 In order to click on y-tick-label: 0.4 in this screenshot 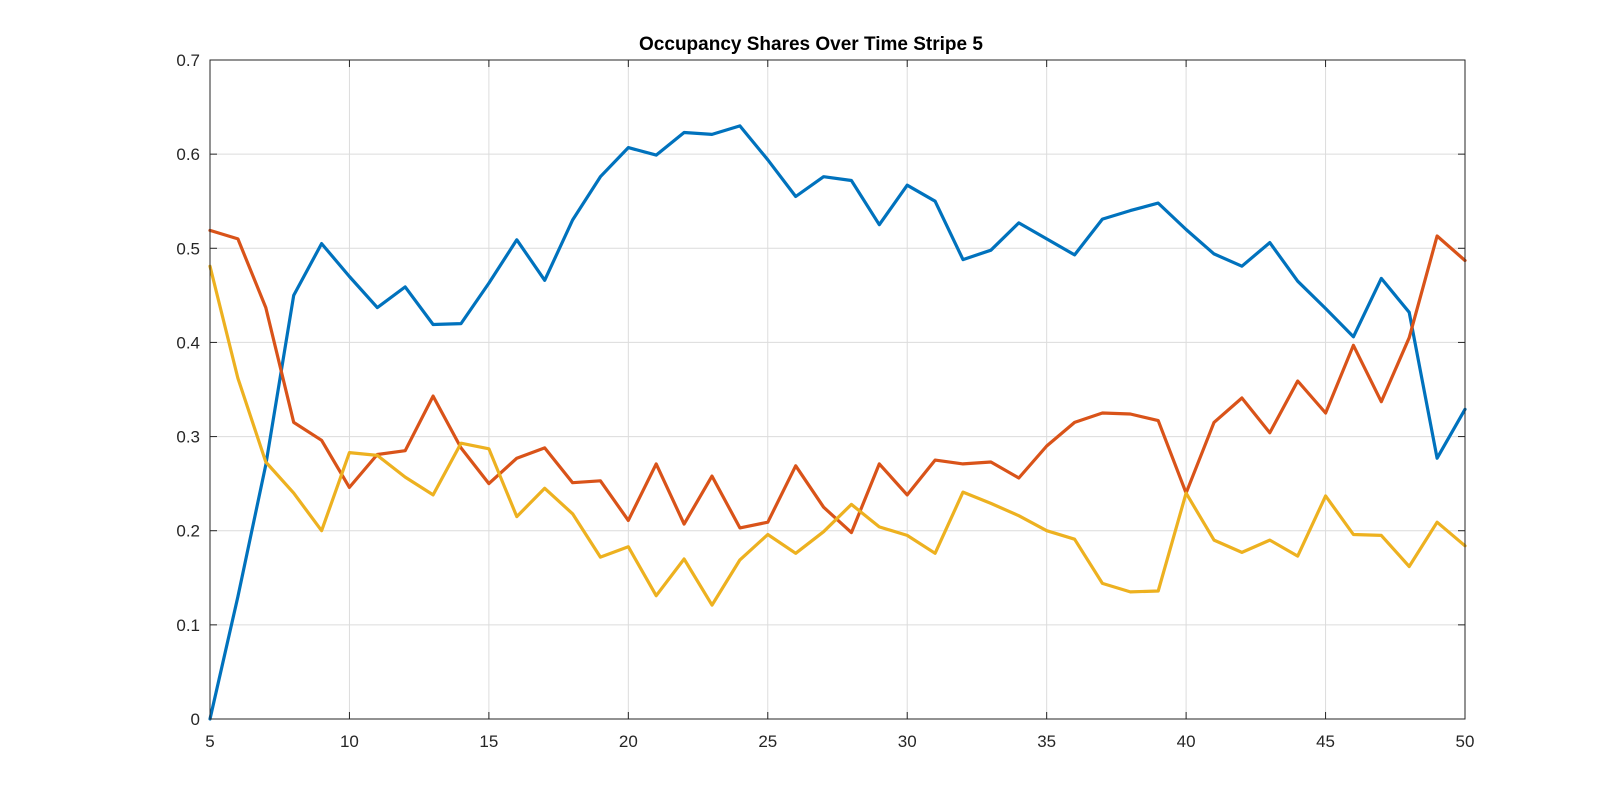, I will do `click(188, 342)`.